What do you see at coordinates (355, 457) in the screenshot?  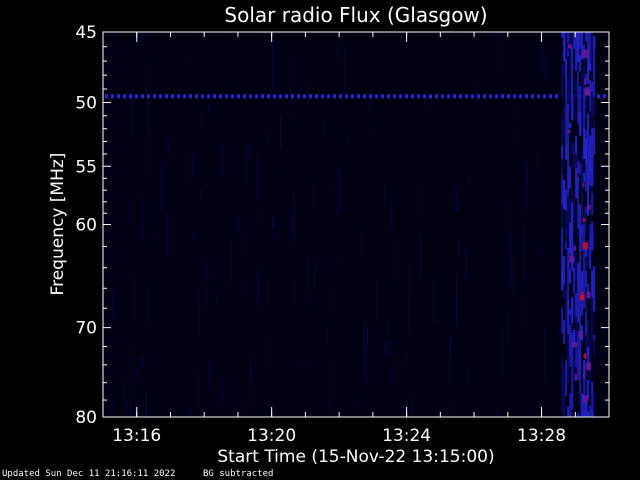 I see `x-axis-label: Start Time (15-Nov-22 13:15:00)` at bounding box center [355, 457].